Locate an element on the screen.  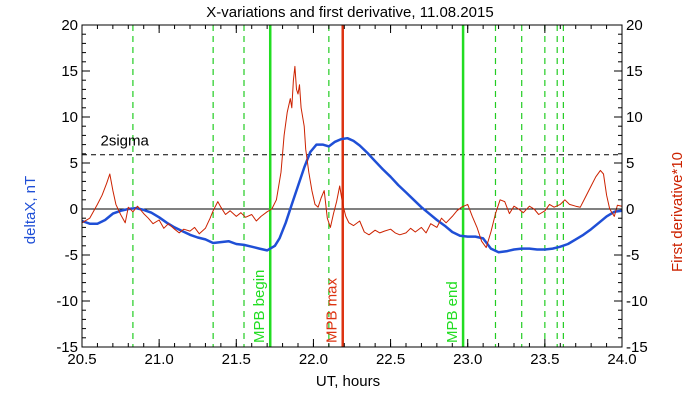
y-tick-label-left: 15 is located at coordinates (69, 71).